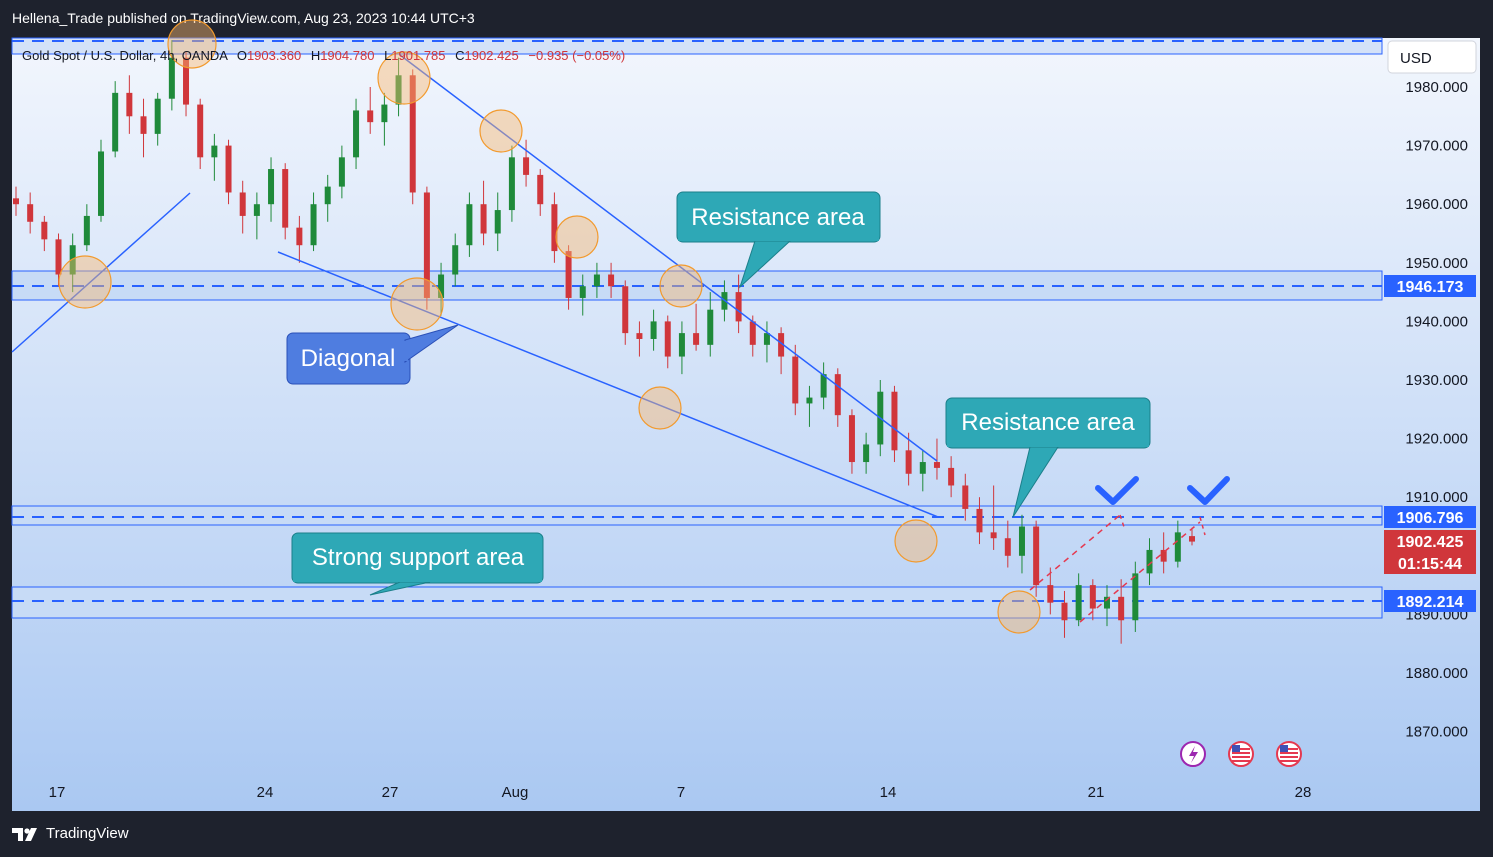 Image resolution: width=1493 pixels, height=857 pixels. Describe the element at coordinates (265, 792) in the screenshot. I see `time-tick-label: 24` at that location.